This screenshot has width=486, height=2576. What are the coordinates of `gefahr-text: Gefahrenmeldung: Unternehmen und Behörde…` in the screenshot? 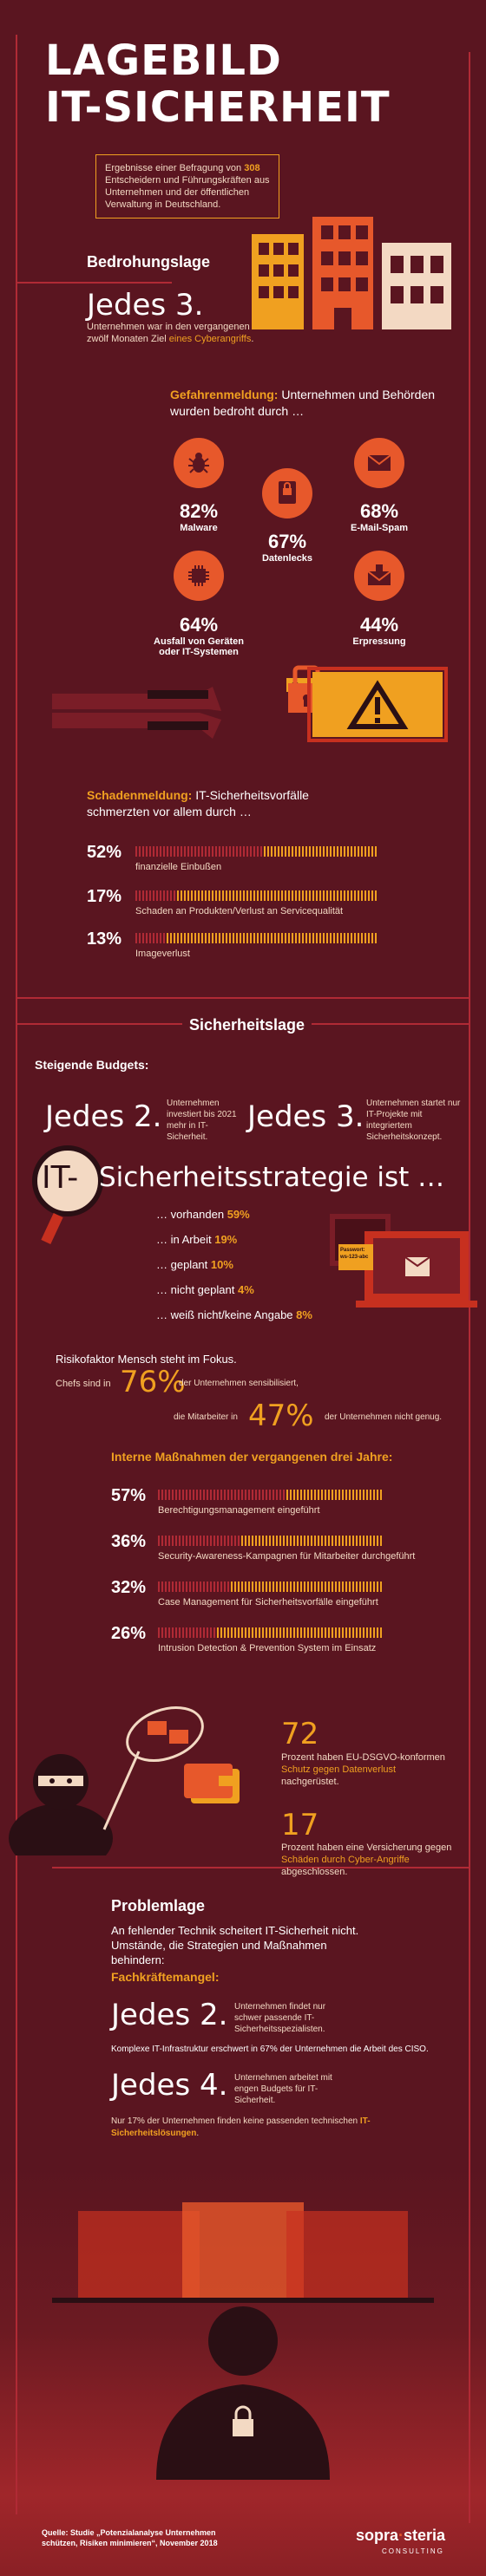 It's located at (303, 403).